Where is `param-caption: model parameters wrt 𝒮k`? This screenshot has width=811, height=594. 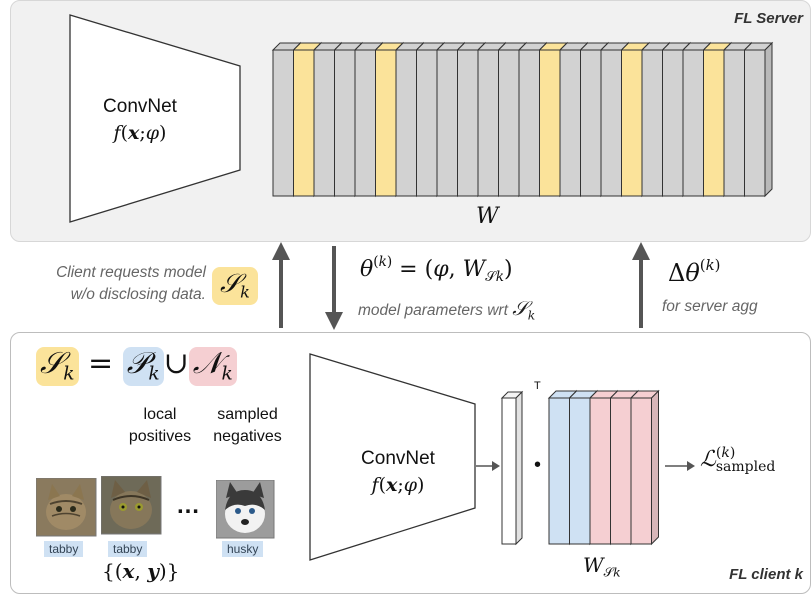
param-caption: model parameters wrt 𝒮k is located at coordinates (446, 309).